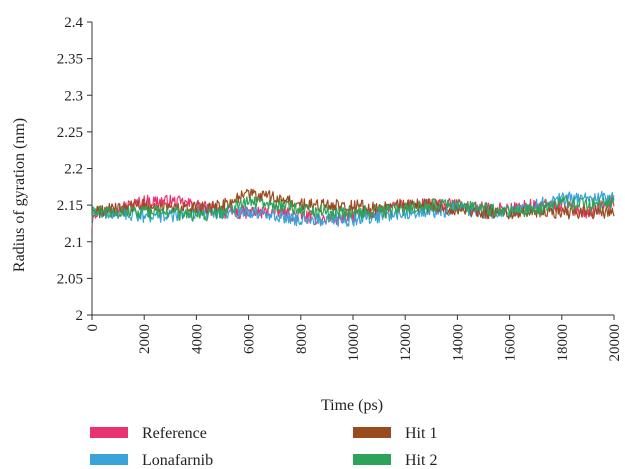 The image size is (625, 469). I want to click on x-tick-label: 2000, so click(145, 339).